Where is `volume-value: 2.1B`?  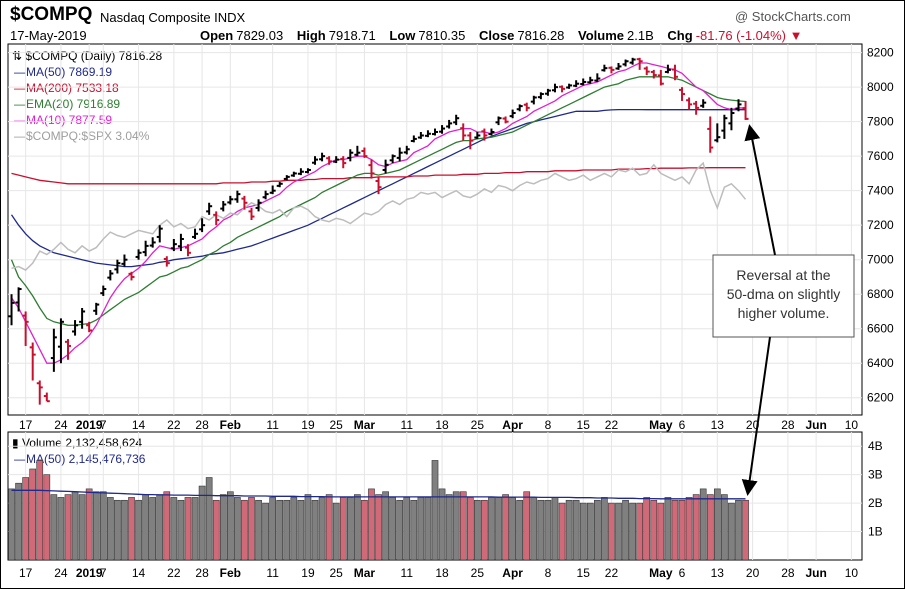
volume-value: 2.1B is located at coordinates (640, 35).